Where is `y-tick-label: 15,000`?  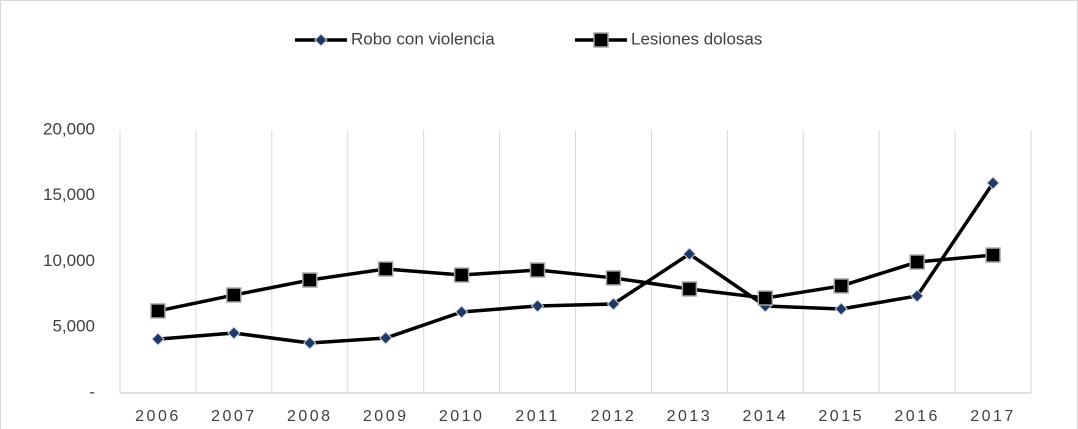 y-tick-label: 15,000 is located at coordinates (69, 194).